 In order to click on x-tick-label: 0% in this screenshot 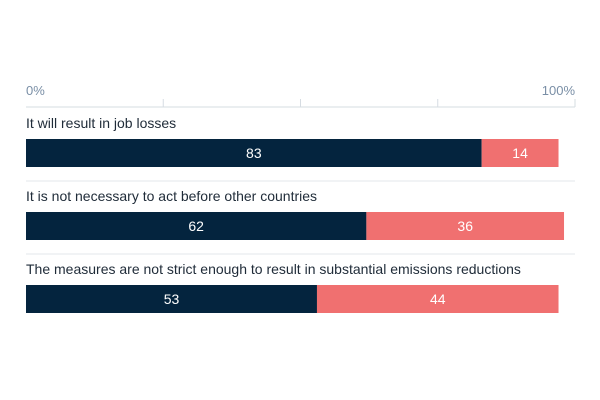, I will do `click(35, 90)`.